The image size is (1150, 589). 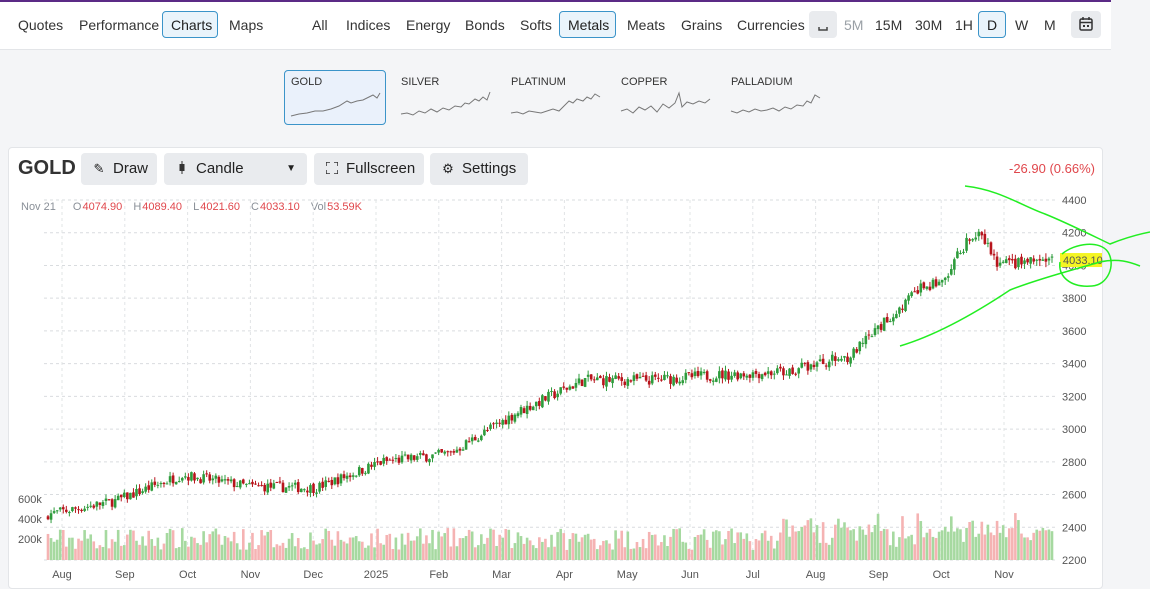 What do you see at coordinates (445, 97) in the screenshot?
I see `thumbnail-silver: SILVER` at bounding box center [445, 97].